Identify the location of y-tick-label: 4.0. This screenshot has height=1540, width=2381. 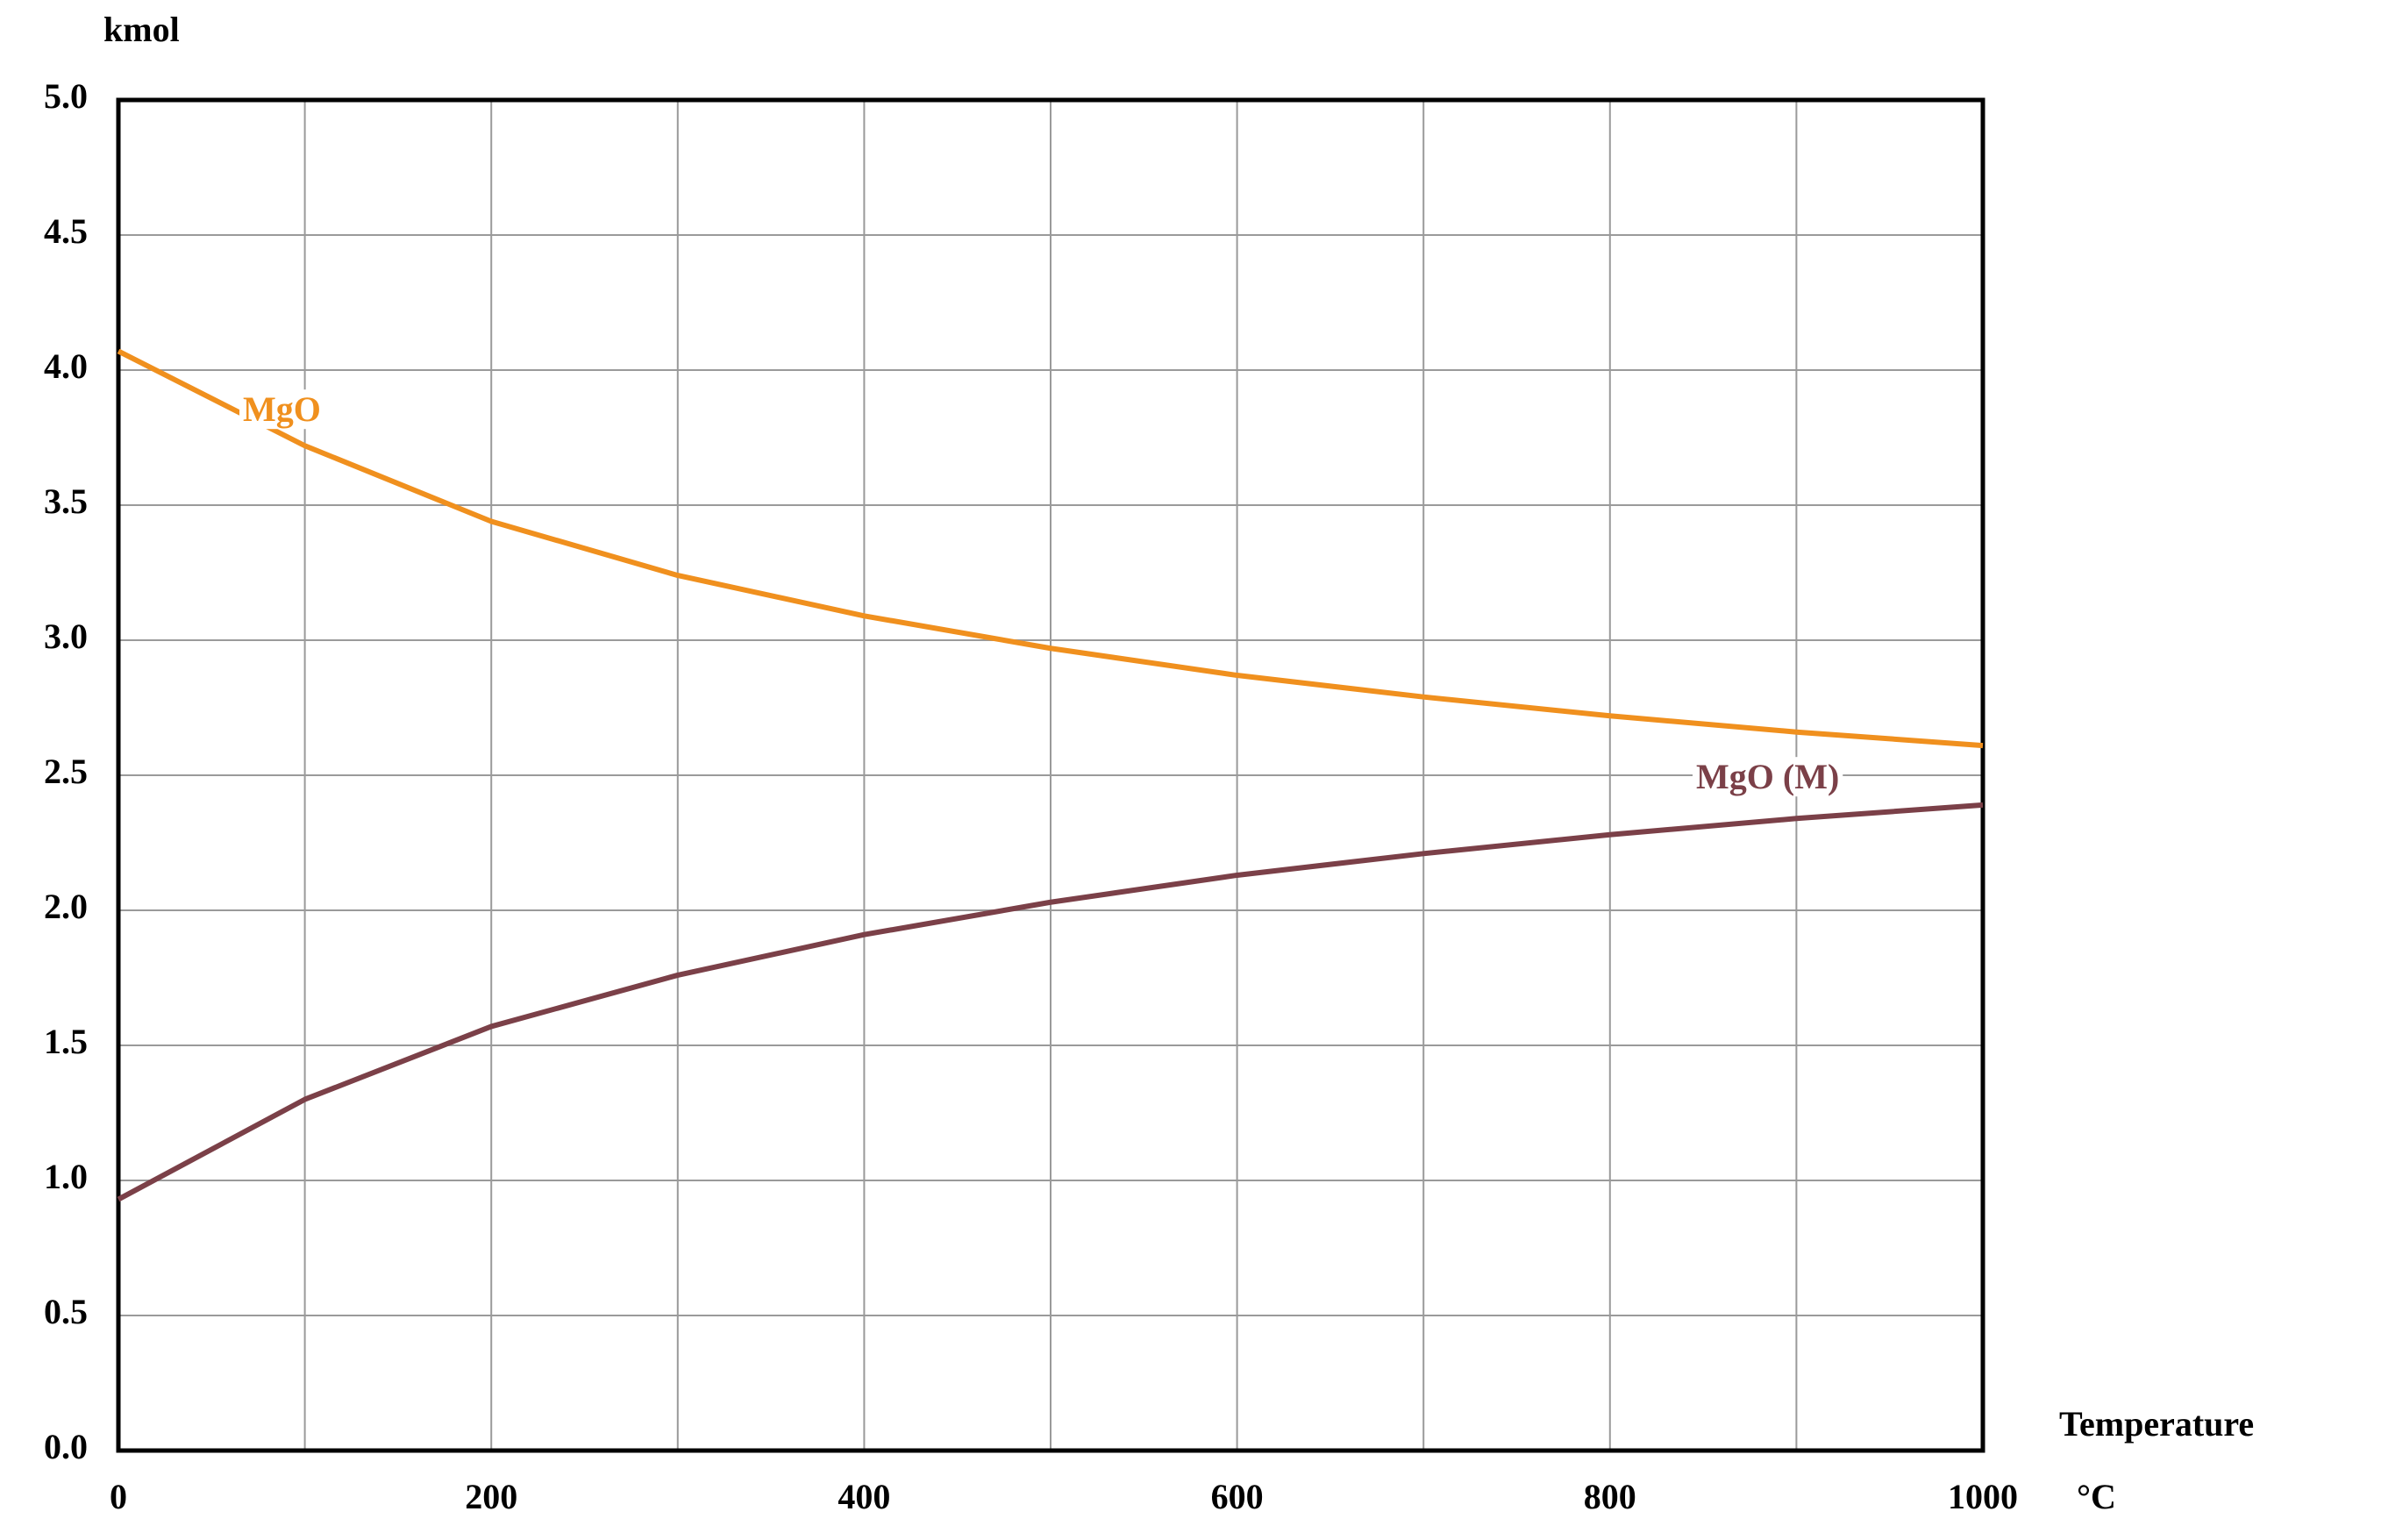
(66, 366).